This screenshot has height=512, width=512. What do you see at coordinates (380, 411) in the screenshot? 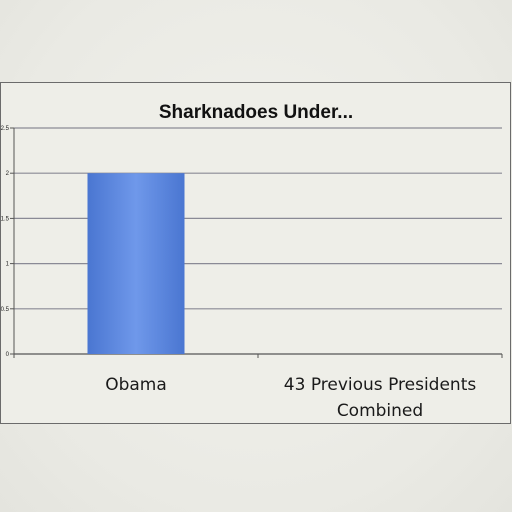
I see `category-label-1: Combined` at bounding box center [380, 411].